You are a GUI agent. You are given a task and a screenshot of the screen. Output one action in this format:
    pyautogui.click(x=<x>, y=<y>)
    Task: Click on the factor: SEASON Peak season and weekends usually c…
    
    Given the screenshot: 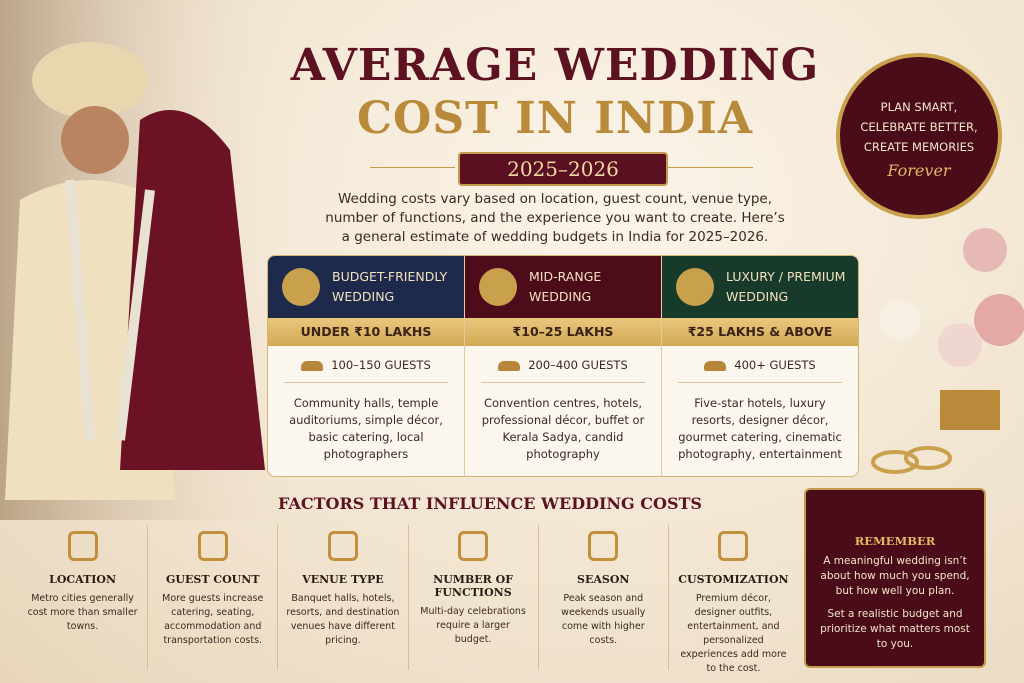 What is the action you would take?
    pyautogui.click(x=604, y=597)
    